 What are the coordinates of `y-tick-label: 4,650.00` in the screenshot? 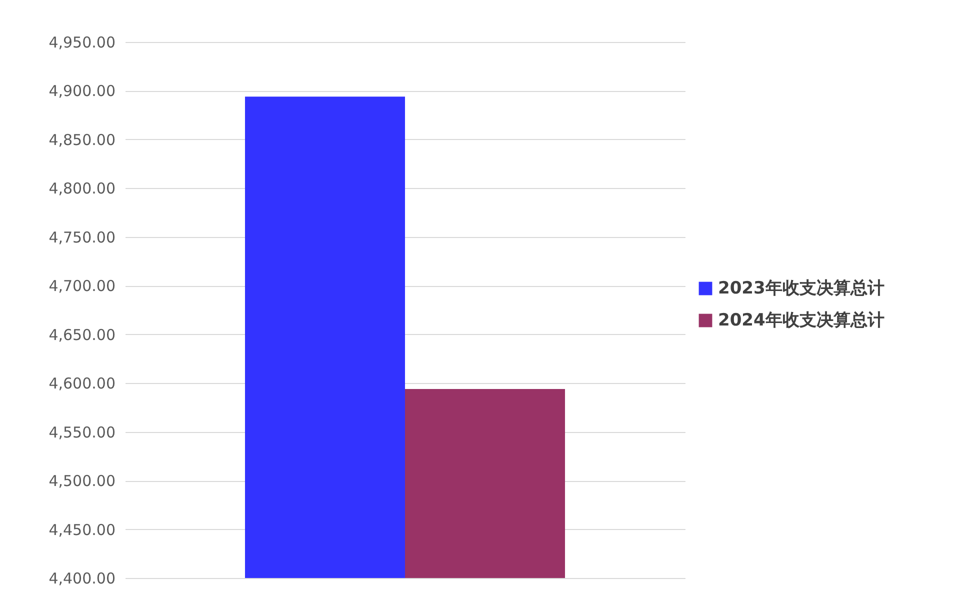 It's located at (82, 335).